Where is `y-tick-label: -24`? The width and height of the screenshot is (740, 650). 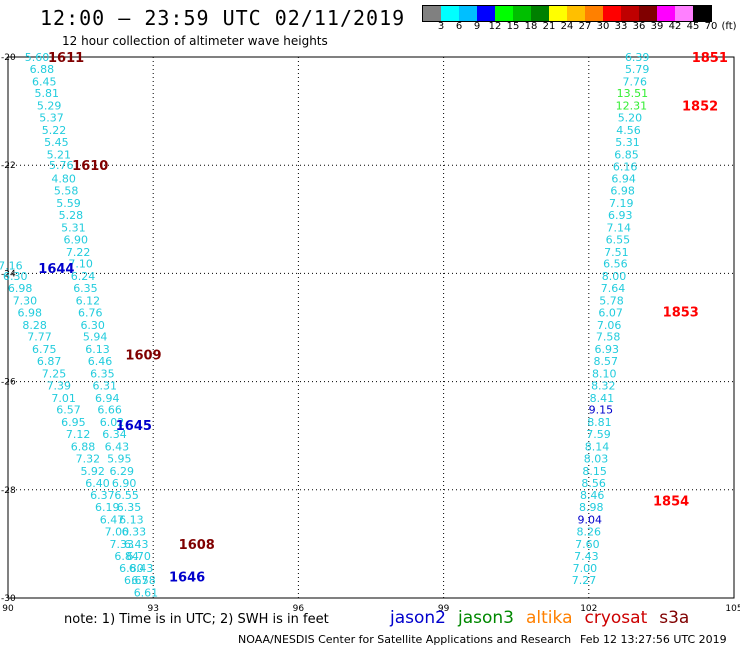
y-tick-label: -24 is located at coordinates (8, 274).